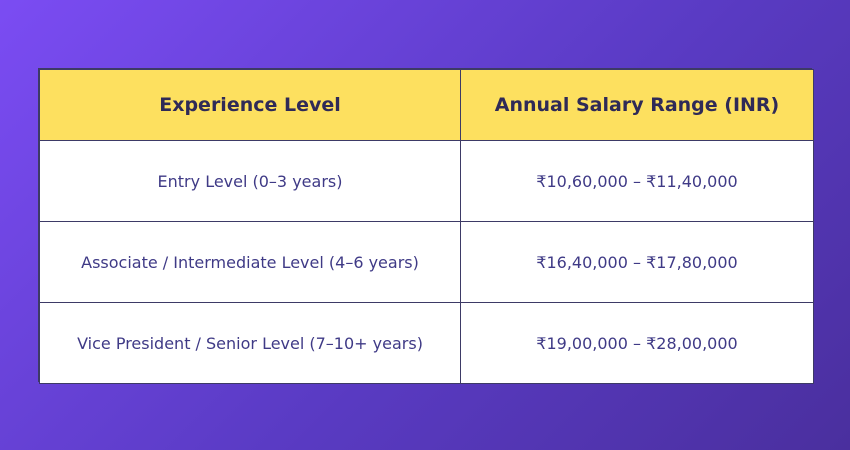 Image resolution: width=850 pixels, height=450 pixels. What do you see at coordinates (637, 262) in the screenshot?
I see `cell-salary-range: ₹16,40,000 – ₹17,80,000` at bounding box center [637, 262].